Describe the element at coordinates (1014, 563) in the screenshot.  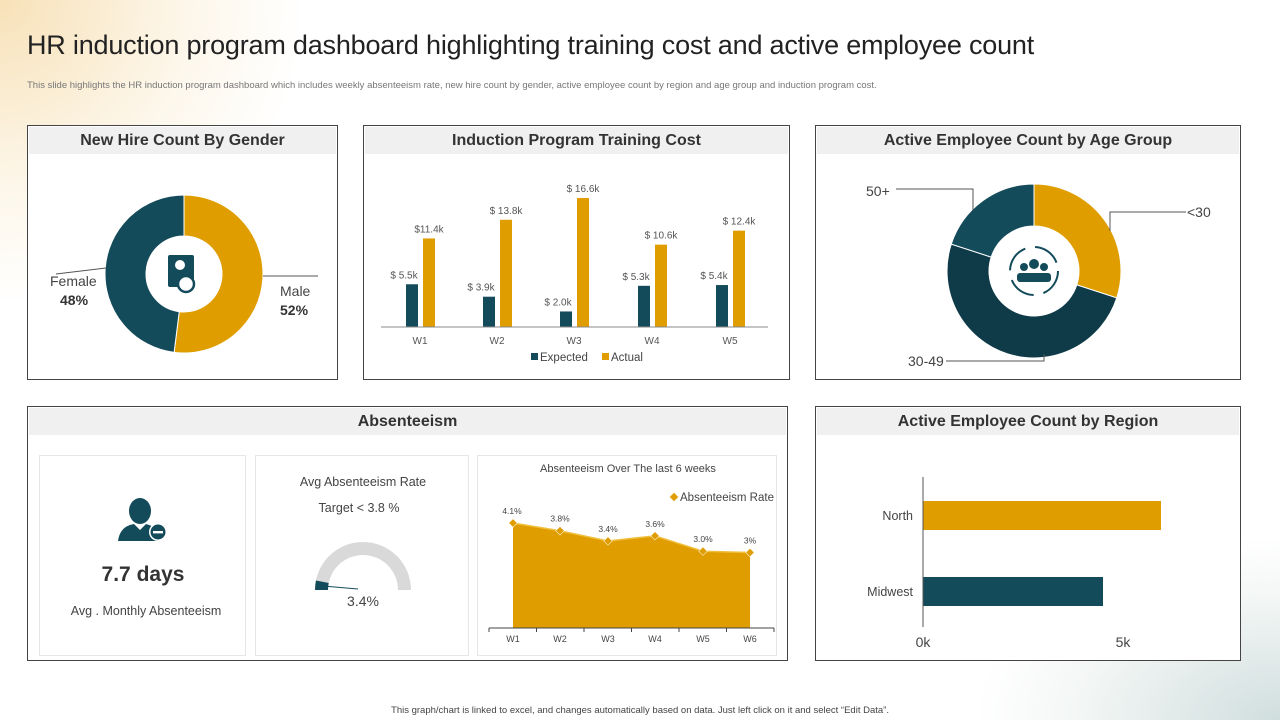
I see `region-bar-chart: North Midwest 0k 5k` at that location.